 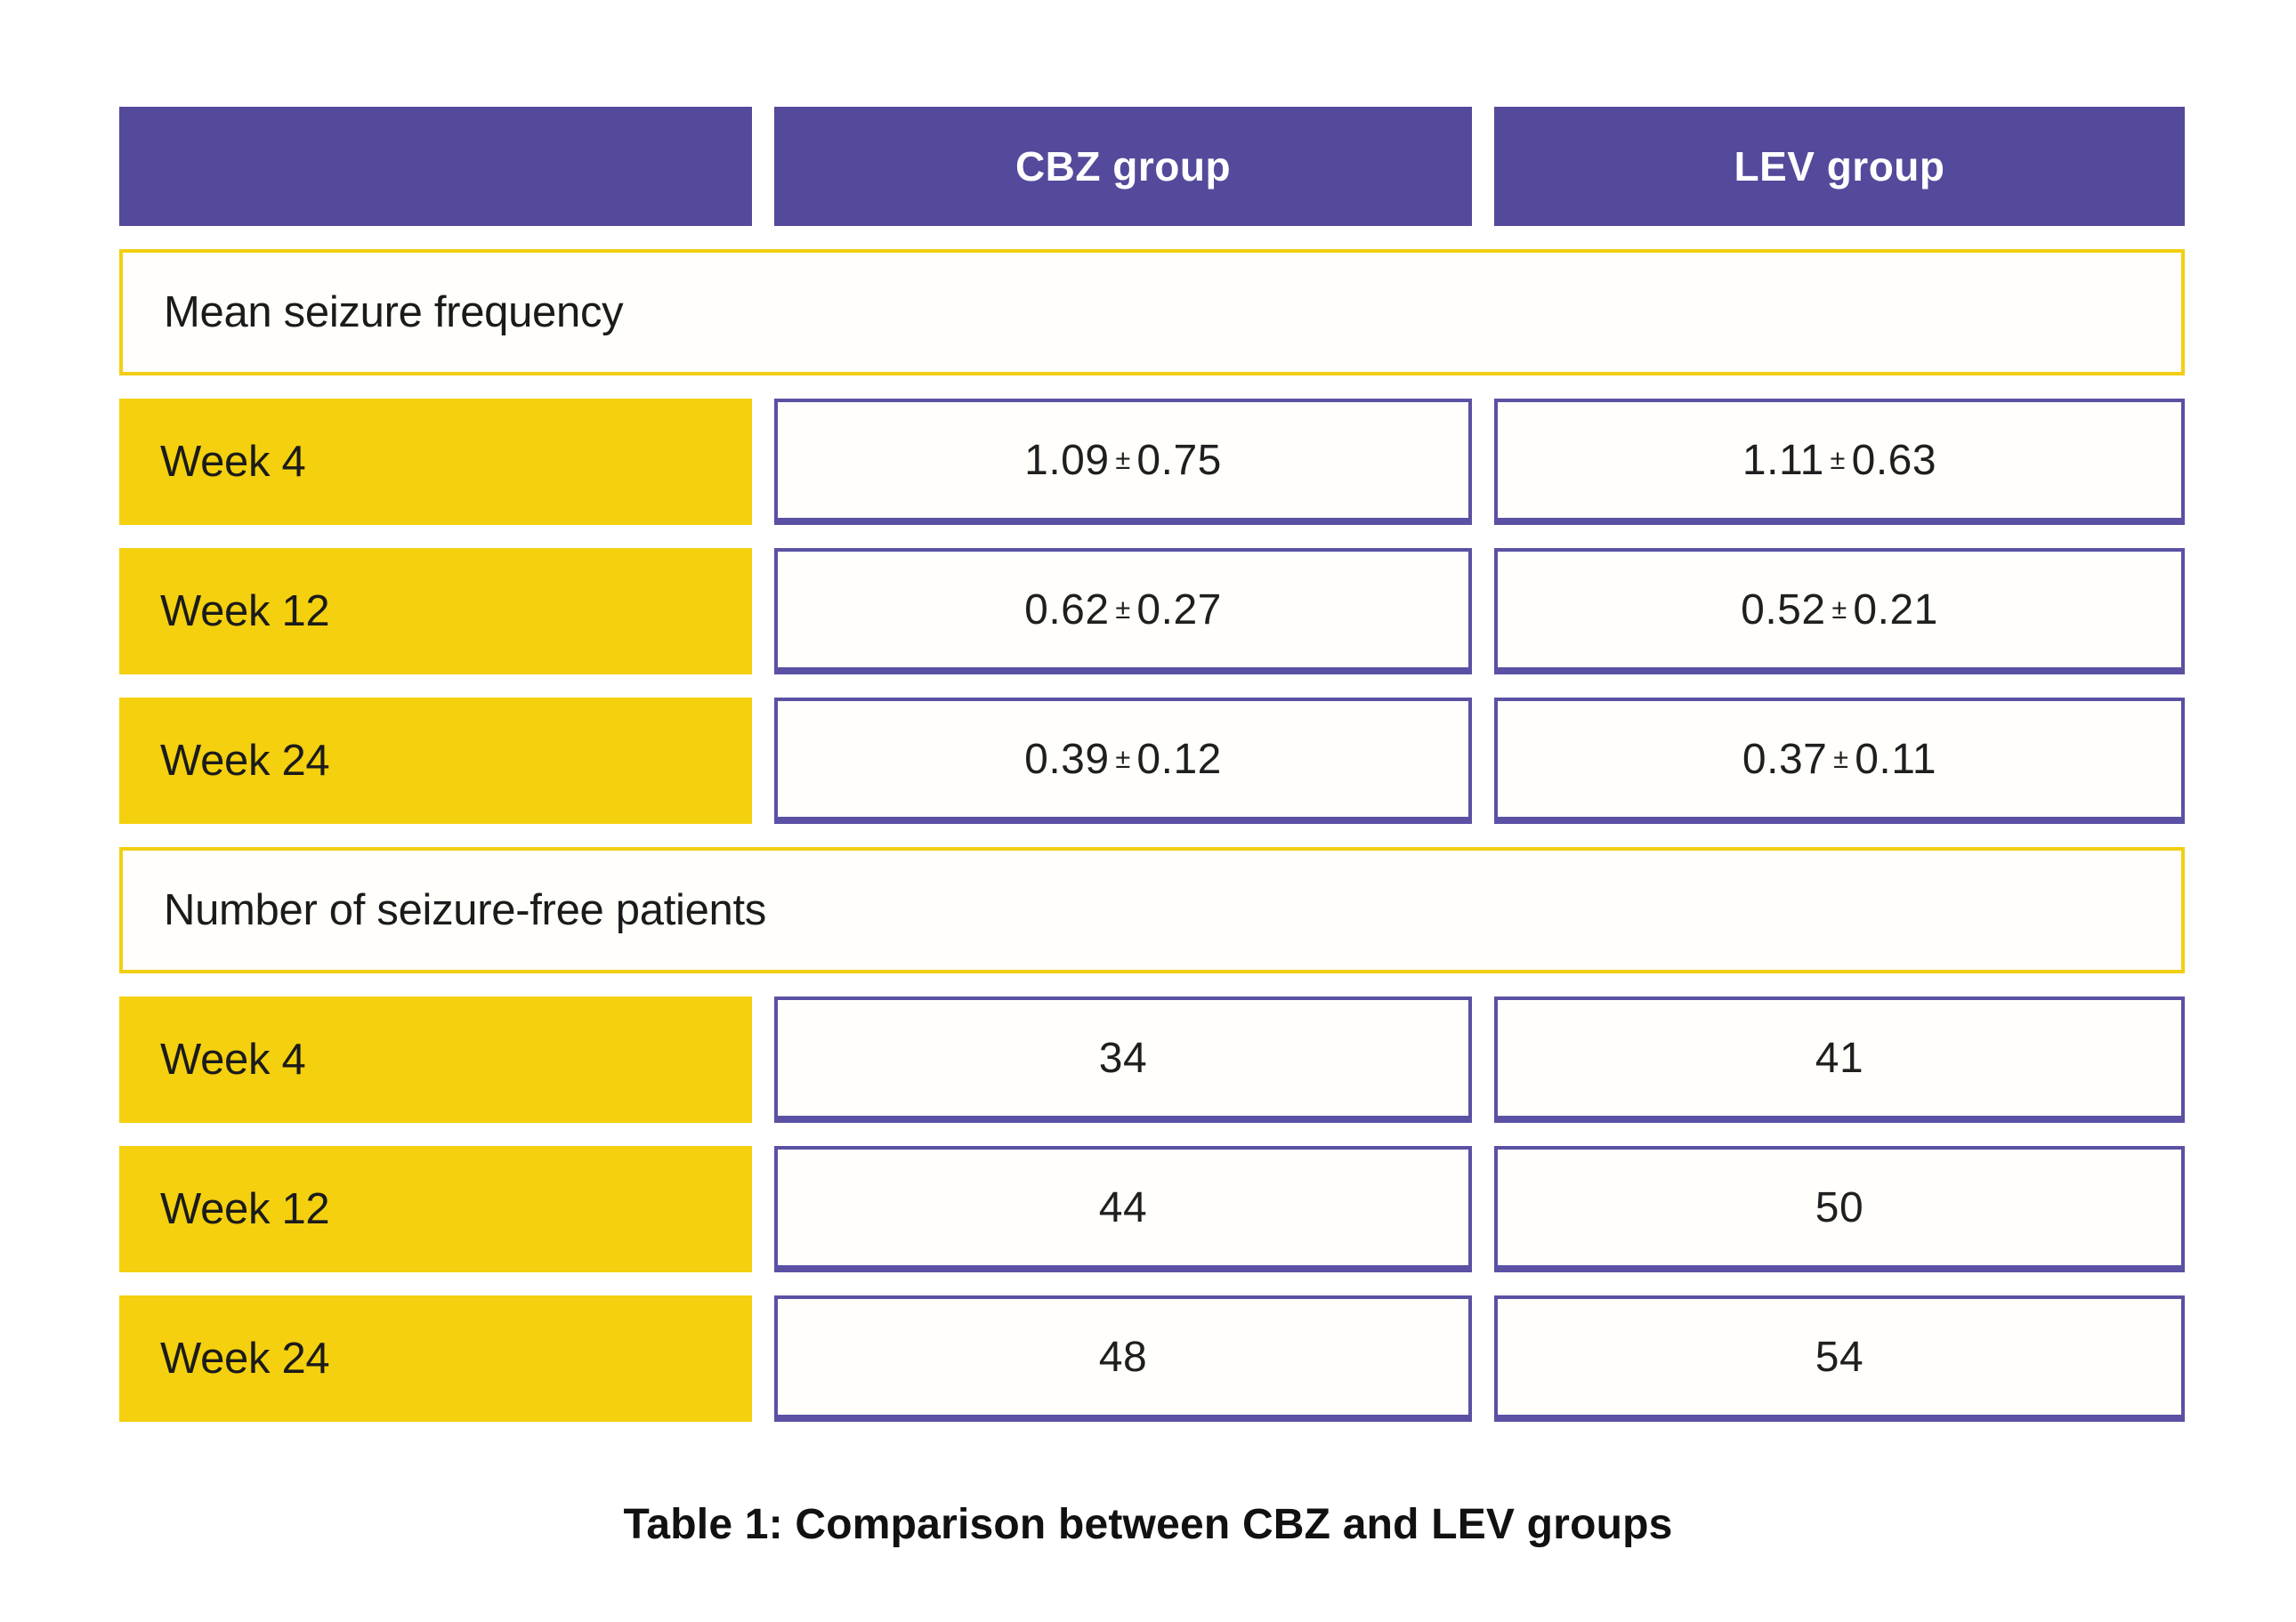 What do you see at coordinates (1123, 462) in the screenshot?
I see `value-cbz-week-4-frequency: 1.09 ±0.75` at bounding box center [1123, 462].